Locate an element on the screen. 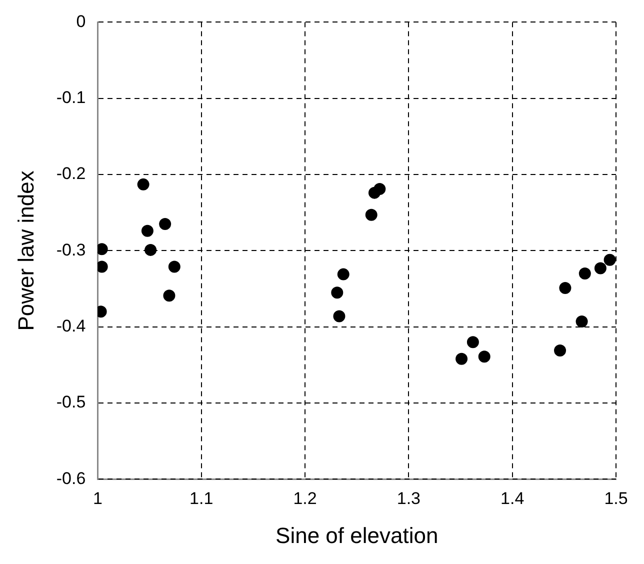 Image resolution: width=644 pixels, height=564 pixels. y-axis-title: Power law index is located at coordinates (25, 250).